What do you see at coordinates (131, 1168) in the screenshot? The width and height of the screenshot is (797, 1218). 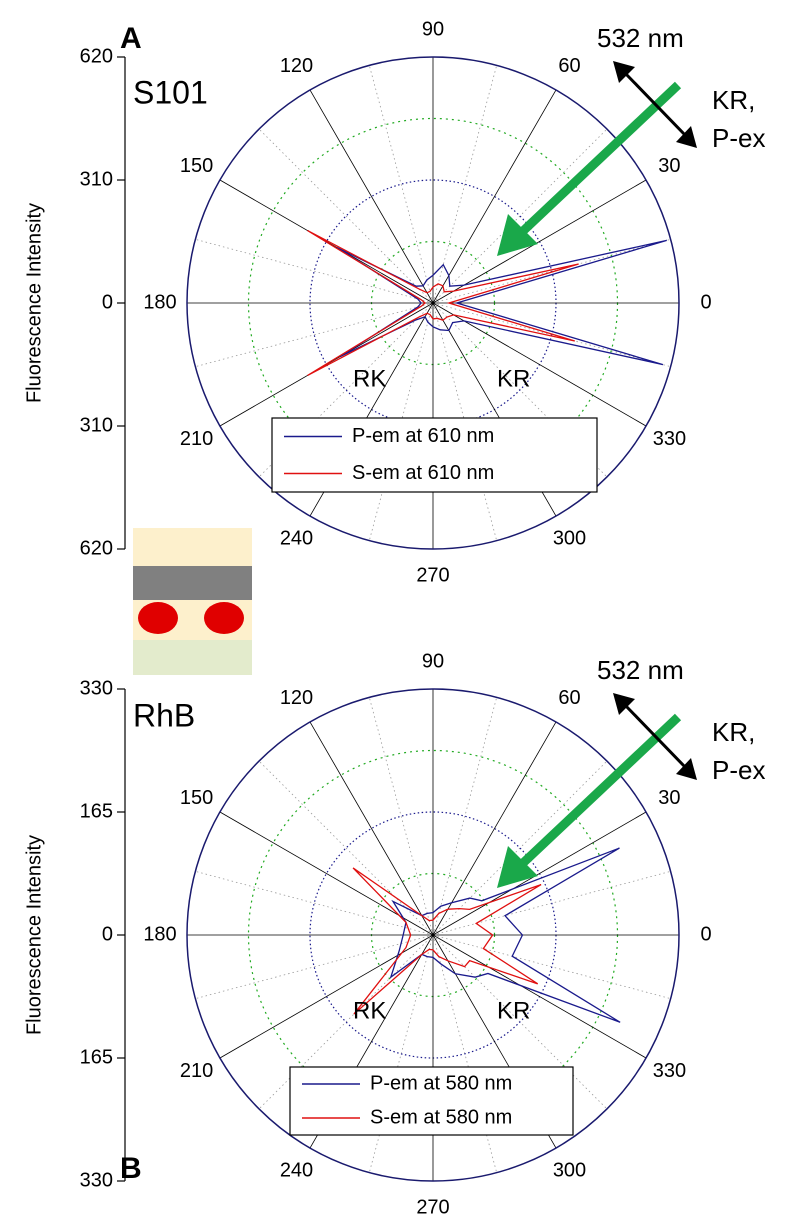 I see `panel-label: B` at bounding box center [131, 1168].